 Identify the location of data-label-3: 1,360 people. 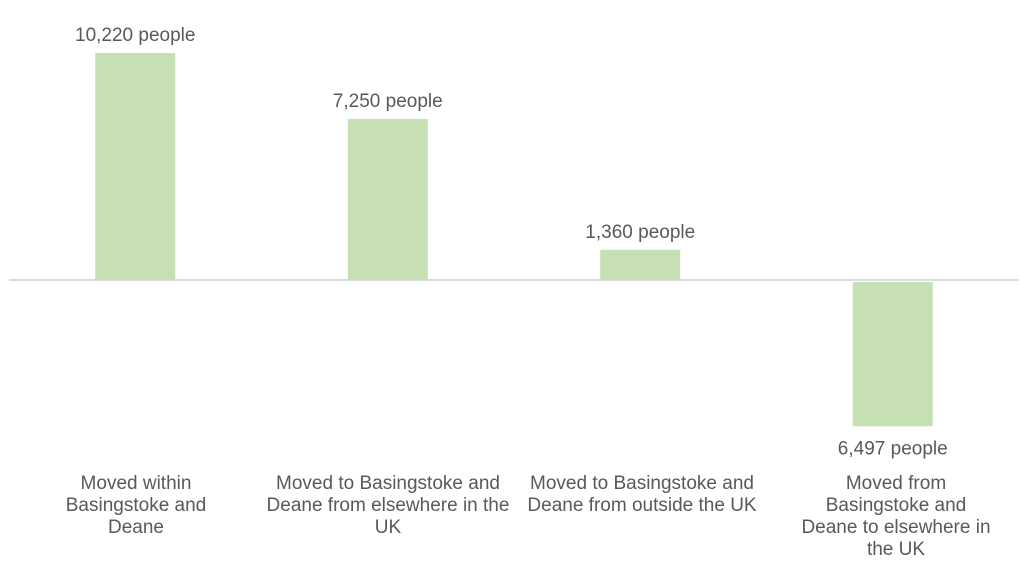
(640, 232).